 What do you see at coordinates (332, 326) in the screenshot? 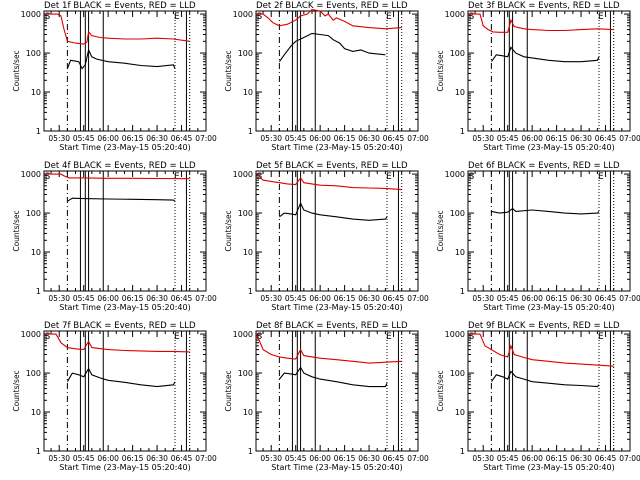
I see `chart-title: Det 8f BLACK = Events, RED = LLD` at bounding box center [332, 326].